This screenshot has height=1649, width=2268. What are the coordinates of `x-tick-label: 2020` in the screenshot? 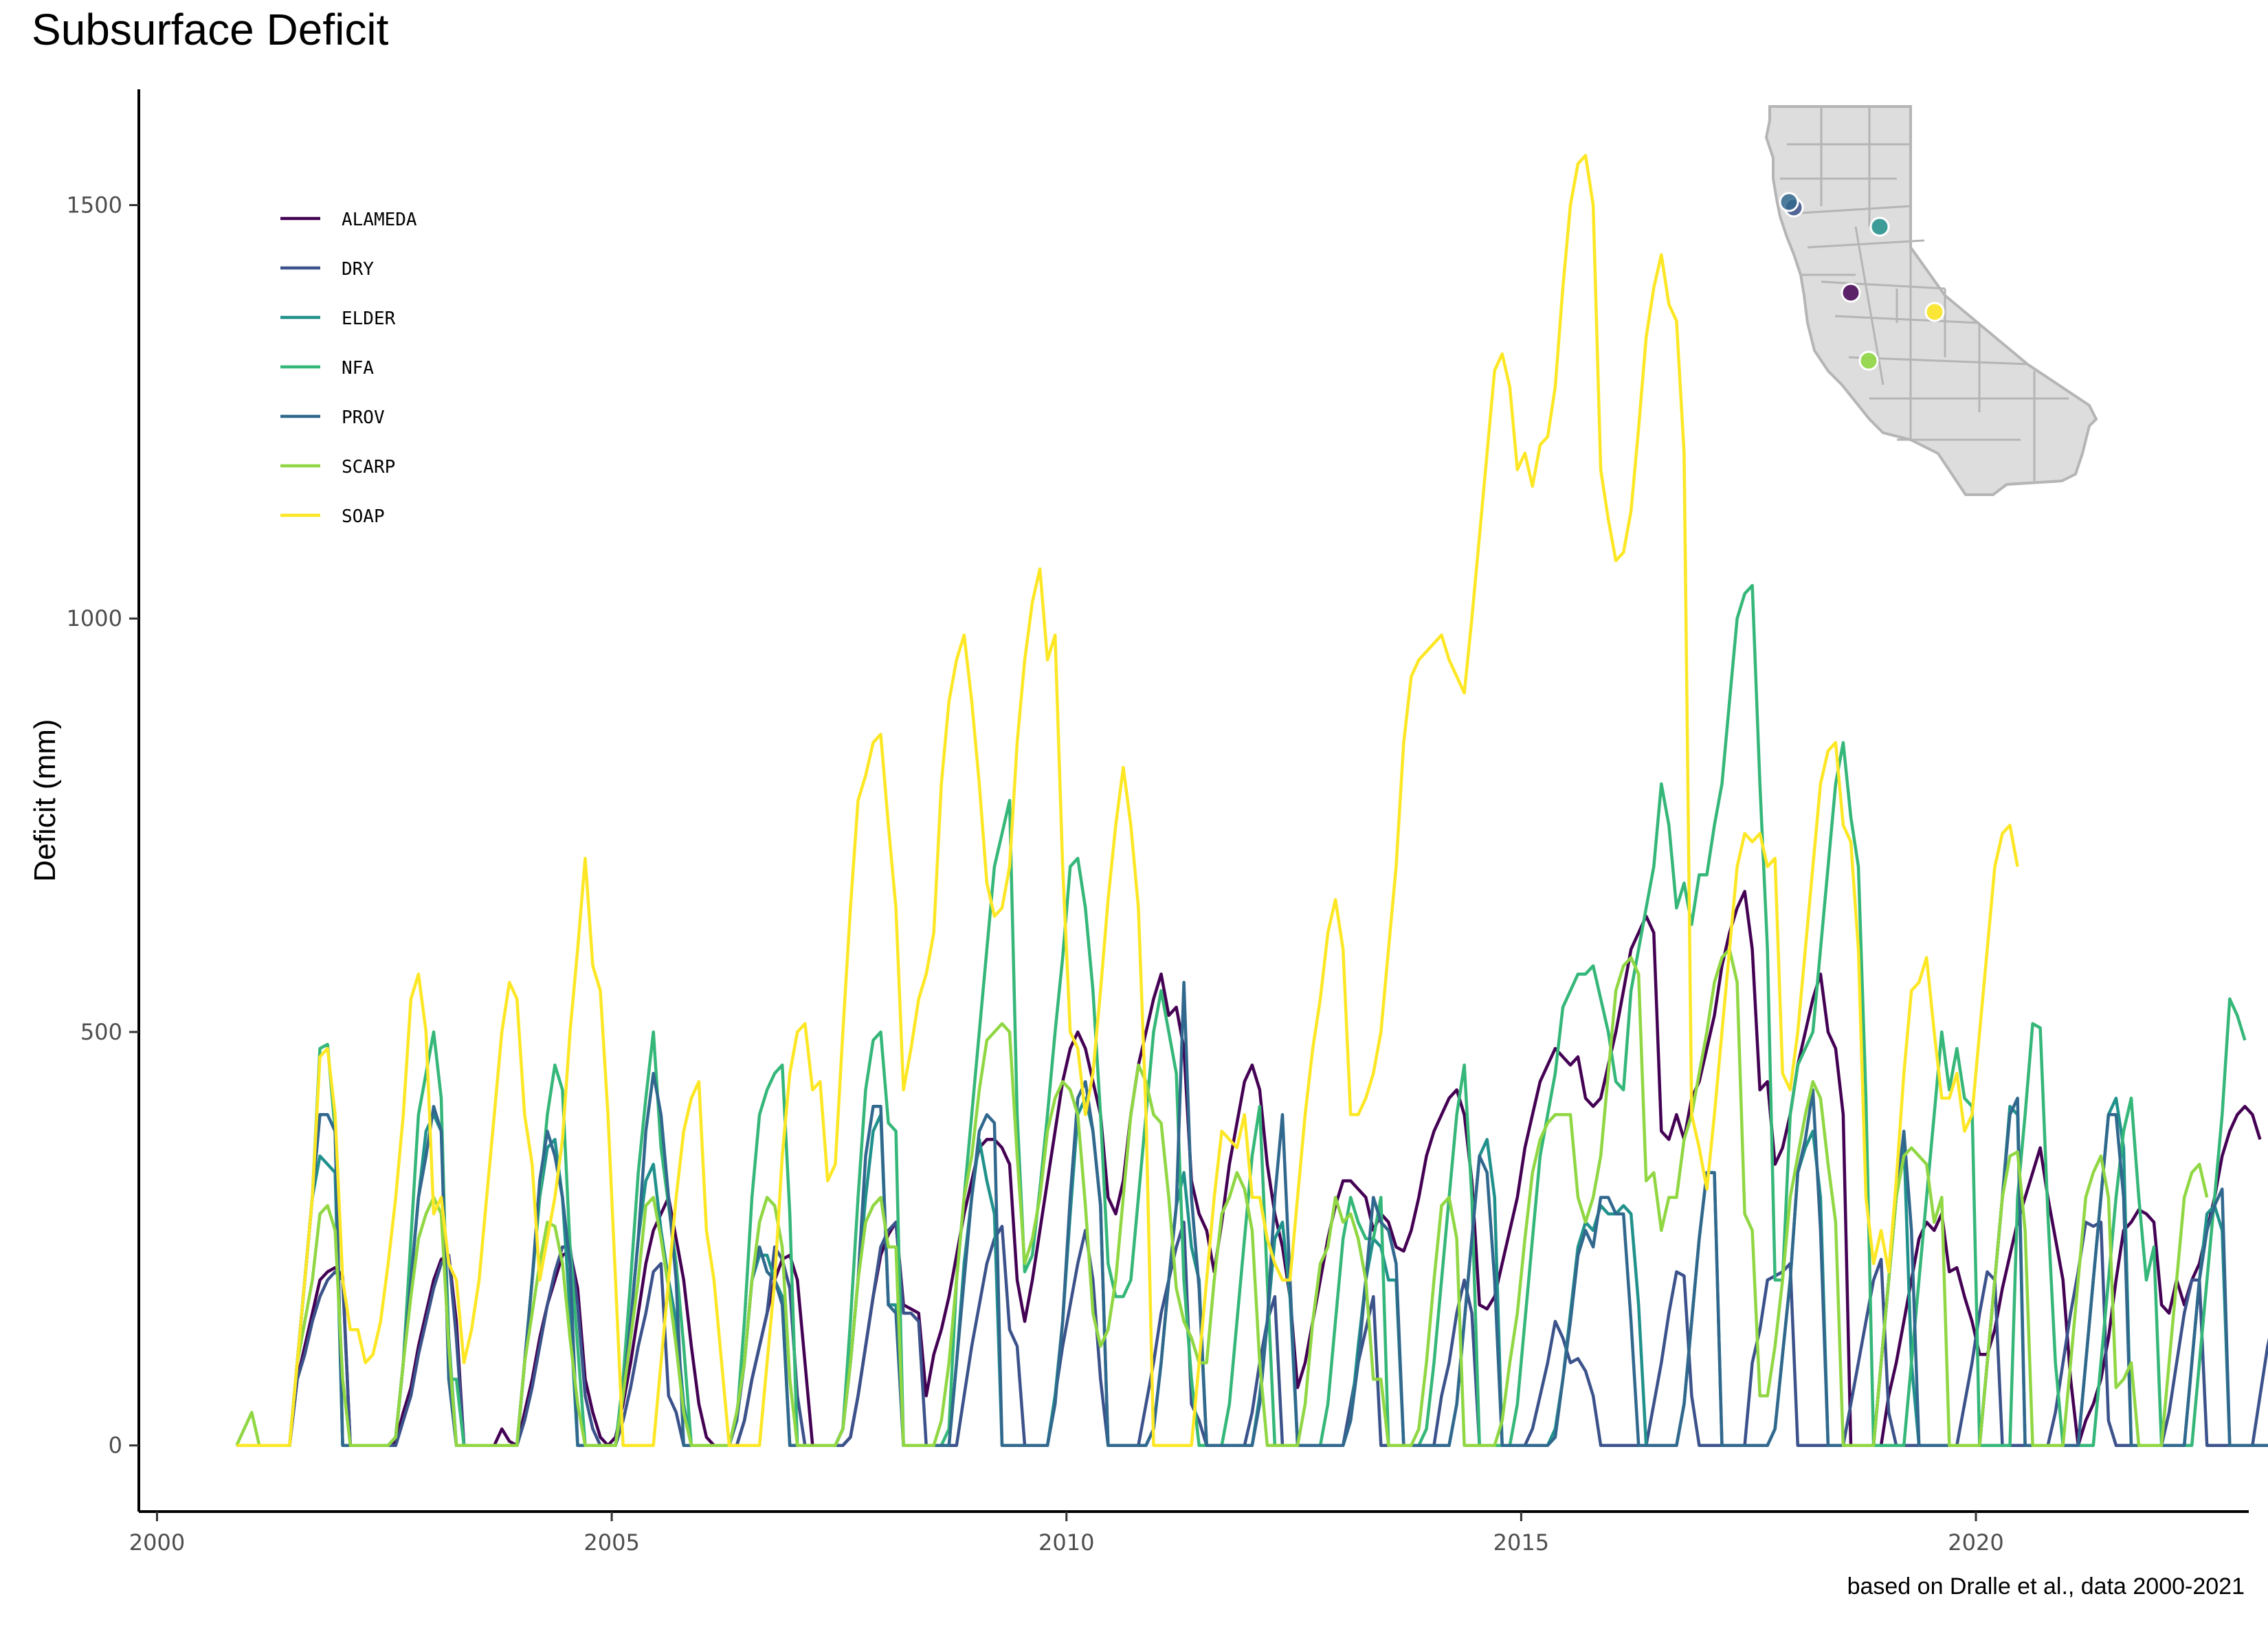 It's located at (1975, 1542).